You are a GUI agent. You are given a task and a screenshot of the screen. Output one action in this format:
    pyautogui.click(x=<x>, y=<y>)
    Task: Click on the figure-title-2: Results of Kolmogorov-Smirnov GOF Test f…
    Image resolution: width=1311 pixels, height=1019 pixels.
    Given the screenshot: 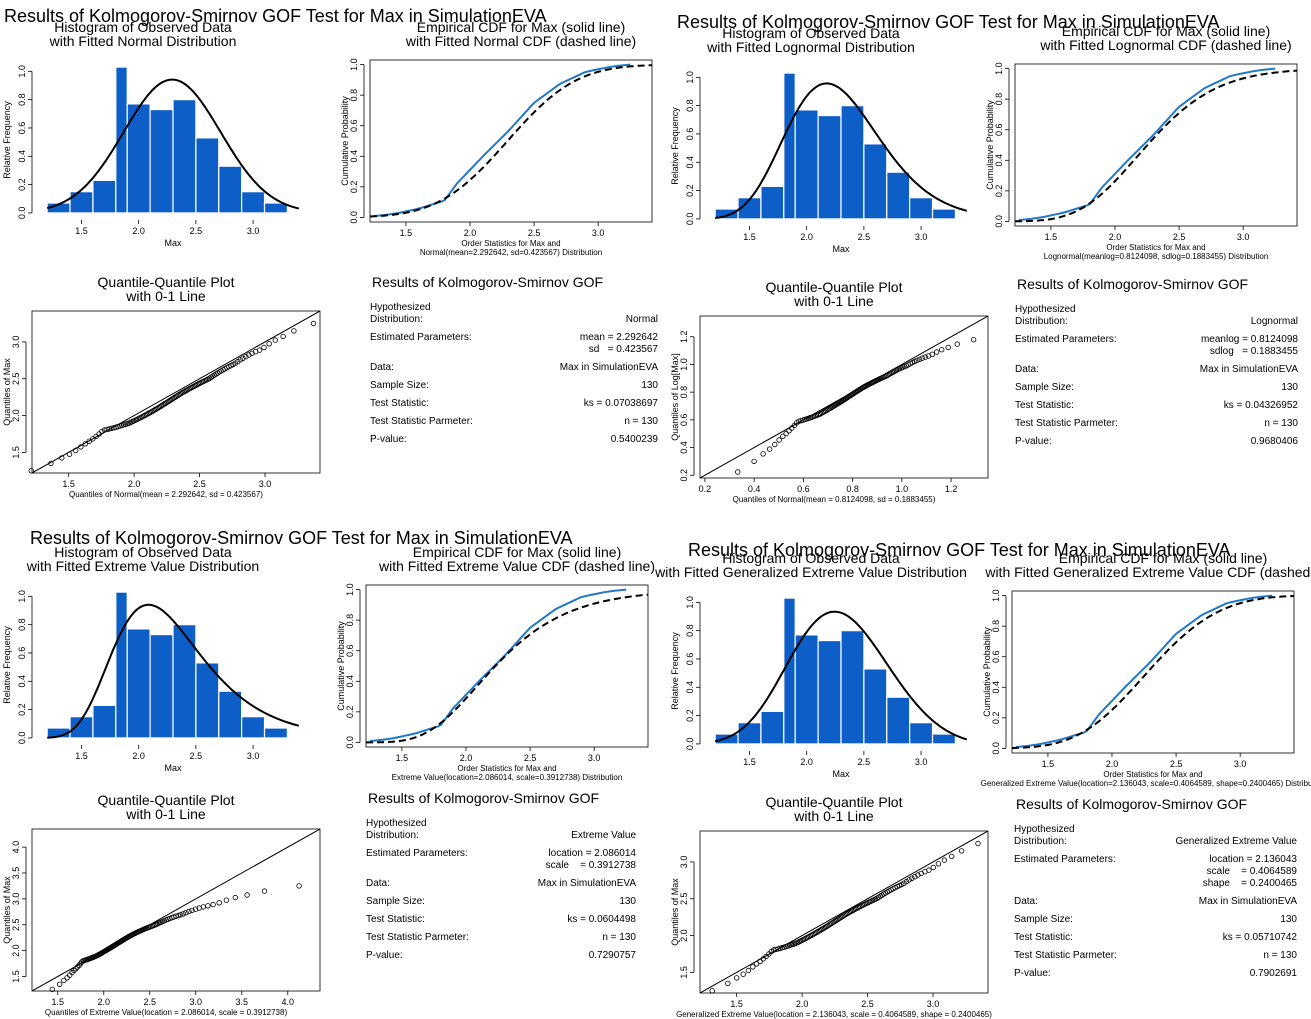 What is the action you would take?
    pyautogui.click(x=948, y=22)
    